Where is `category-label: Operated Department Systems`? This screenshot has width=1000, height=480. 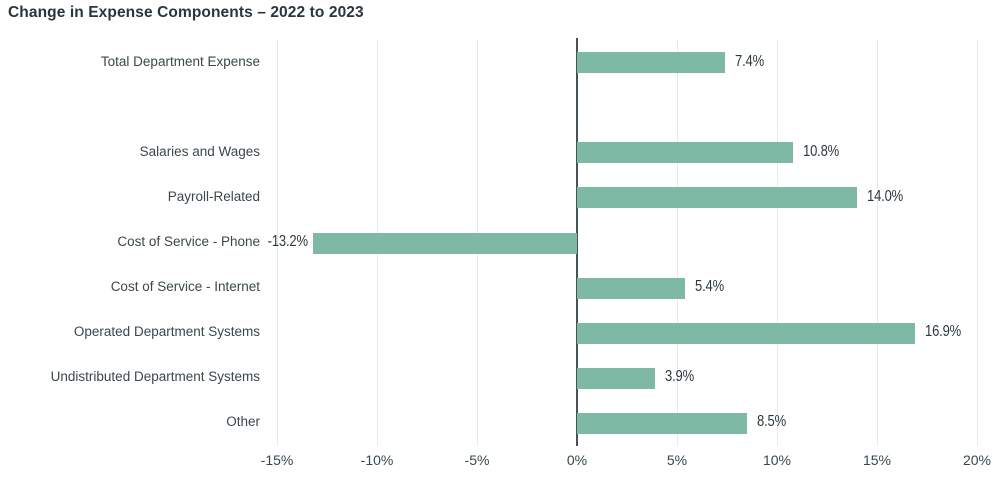
category-label: Operated Department Systems is located at coordinates (166, 332).